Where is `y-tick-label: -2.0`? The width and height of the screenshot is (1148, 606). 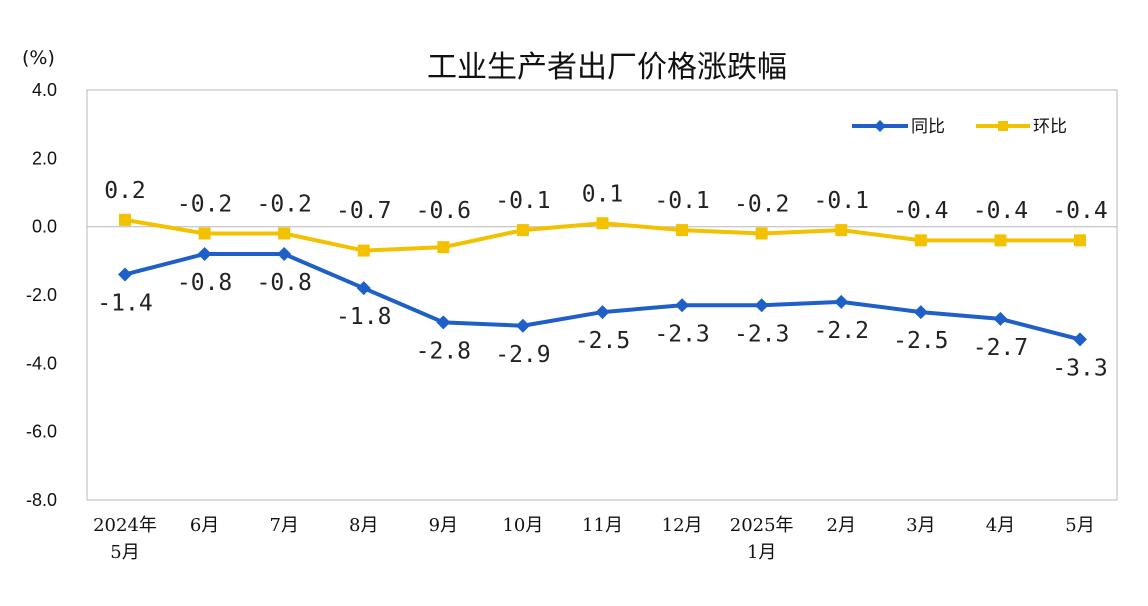 y-tick-label: -2.0 is located at coordinates (41, 295).